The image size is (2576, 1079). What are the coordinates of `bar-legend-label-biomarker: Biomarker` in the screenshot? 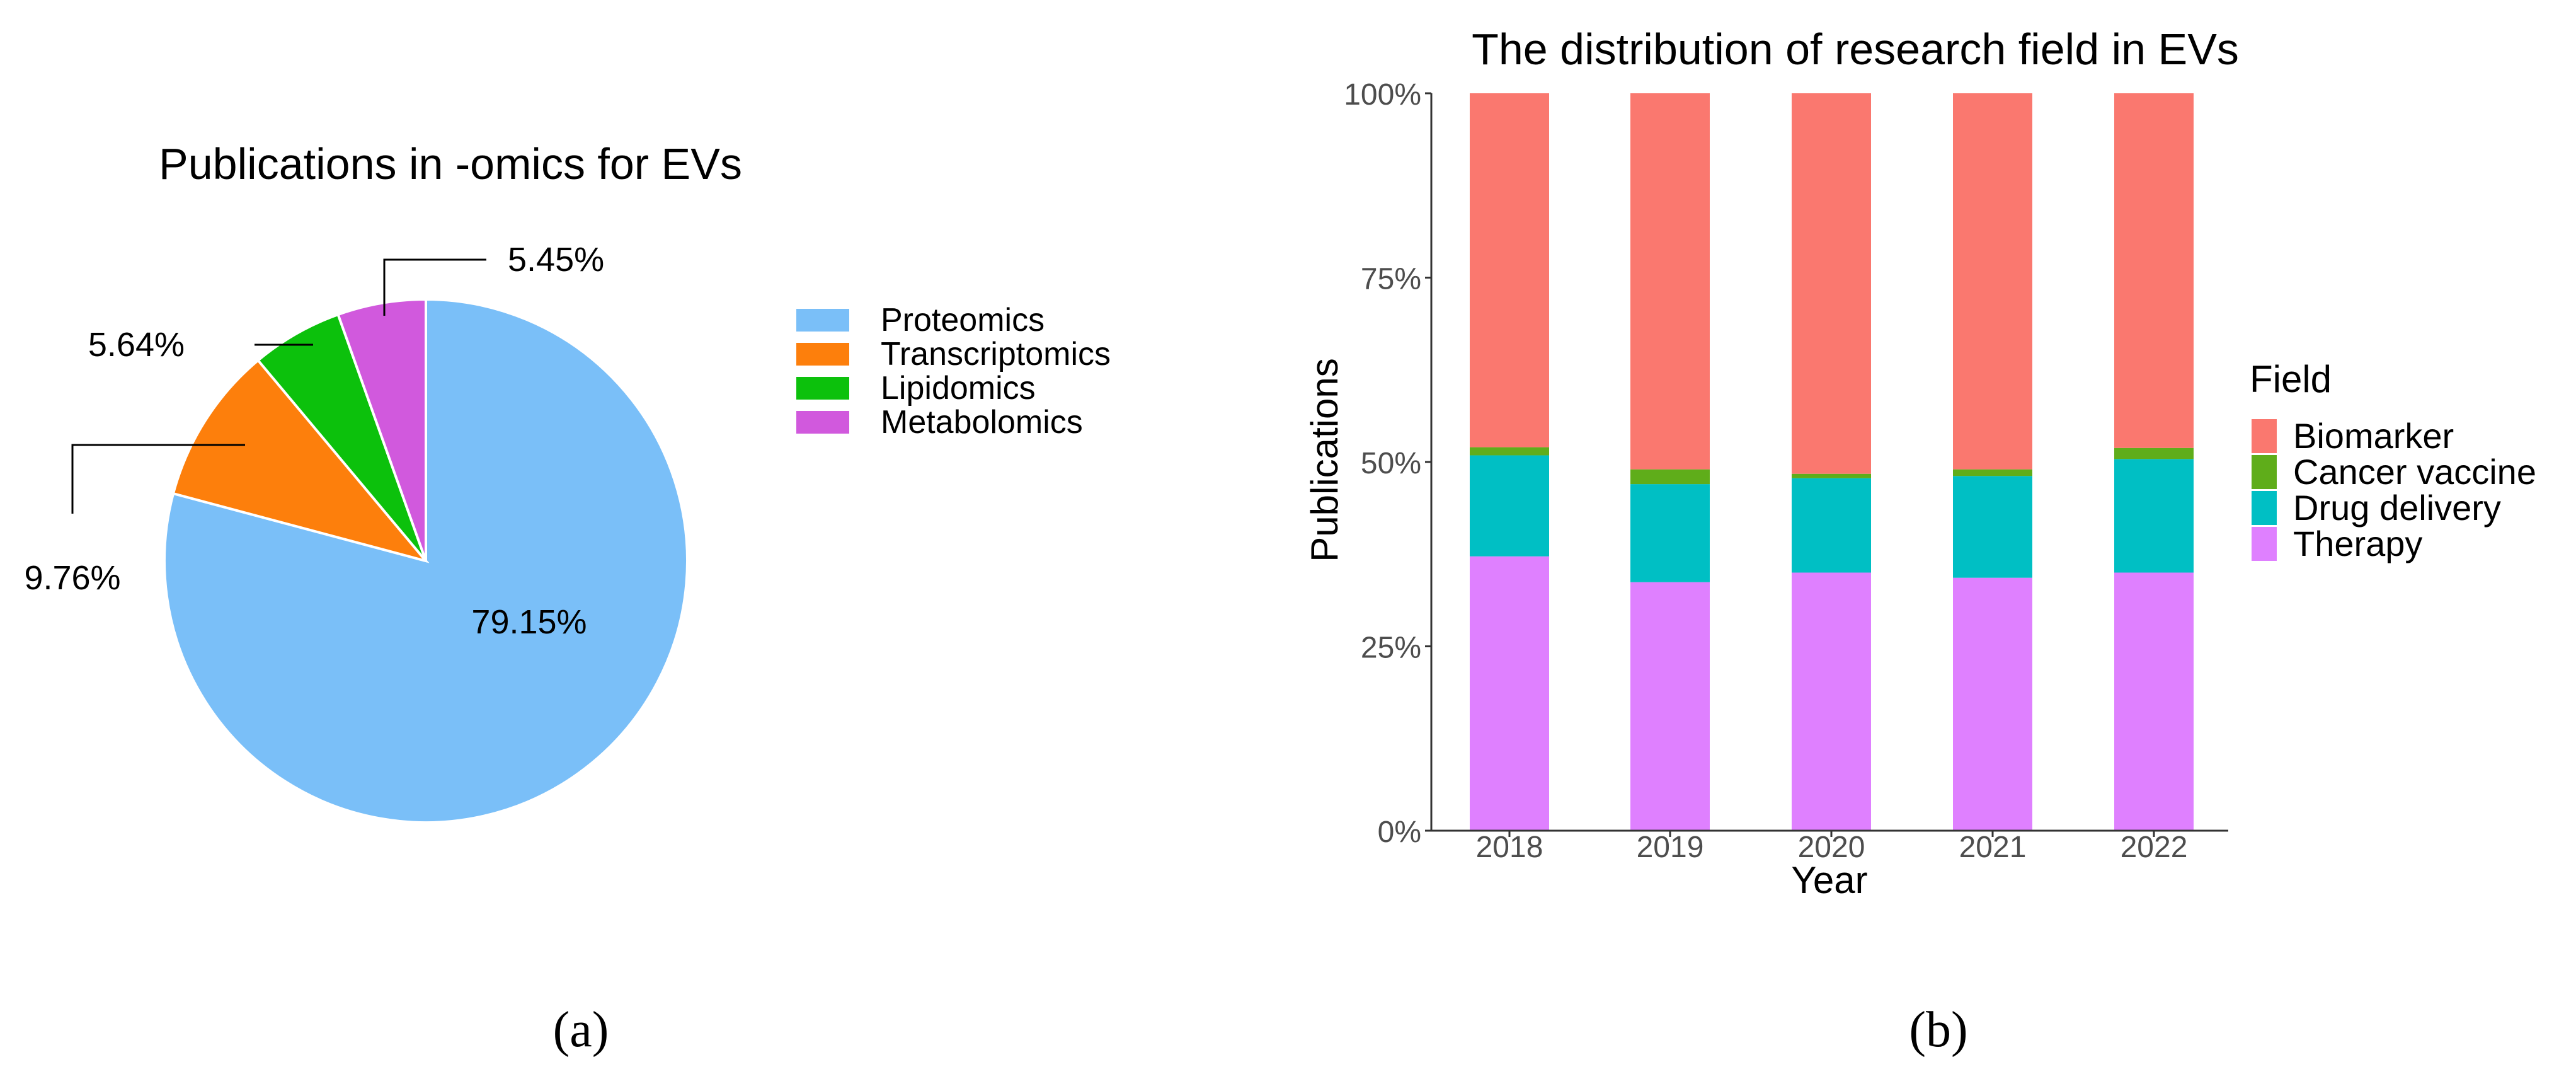 It's located at (2373, 436).